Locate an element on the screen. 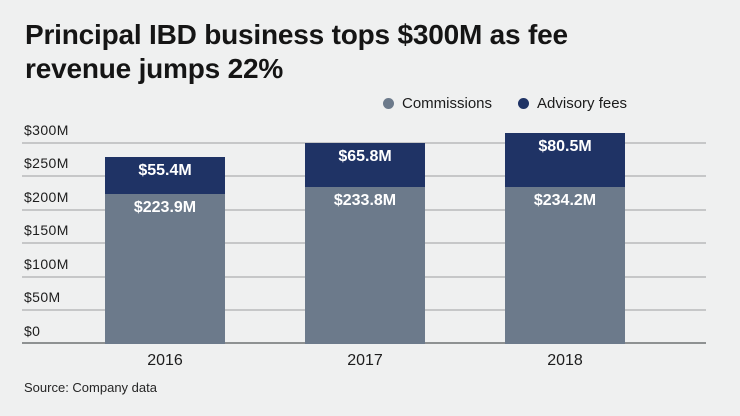 The image size is (740, 416). bar-segment-advisory-fees-2017: $65.8M is located at coordinates (365, 165).